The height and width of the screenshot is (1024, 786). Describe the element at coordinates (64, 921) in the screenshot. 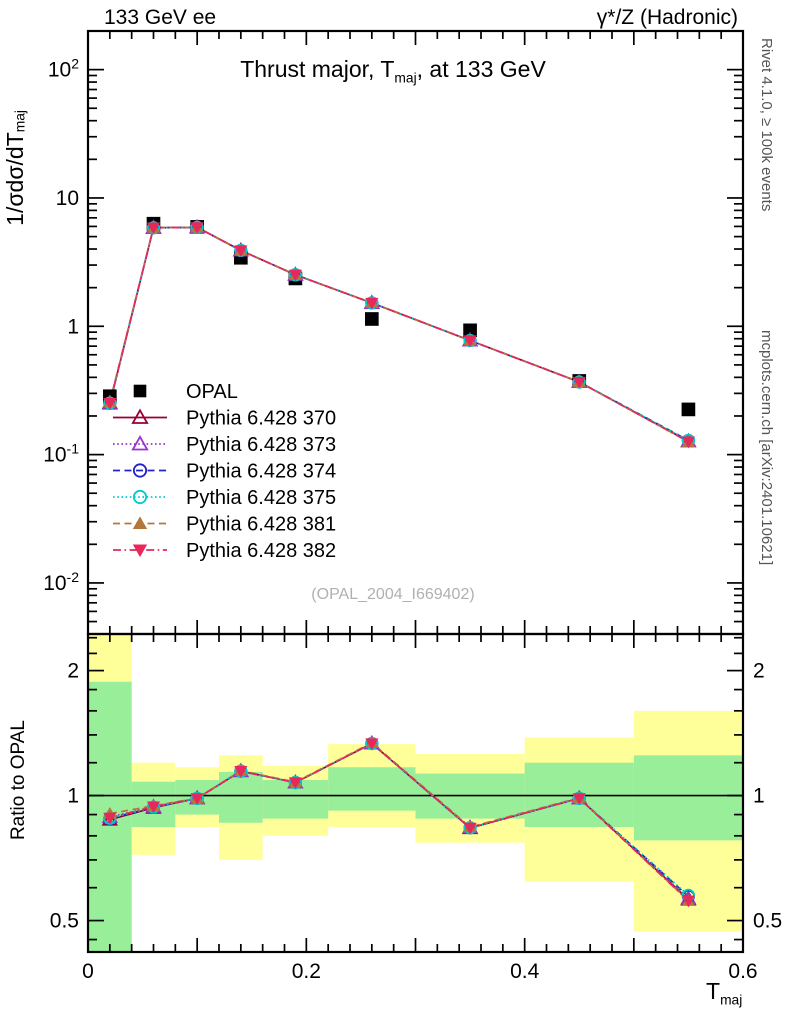

I see `ratio-y-tick-label-left: 0.5` at that location.